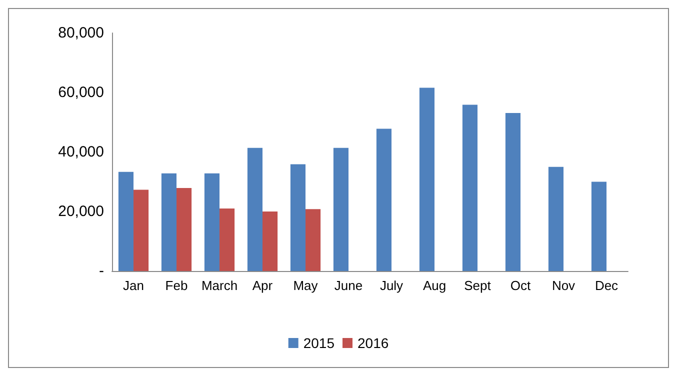  I want to click on x-tick-label: Oct, so click(520, 285).